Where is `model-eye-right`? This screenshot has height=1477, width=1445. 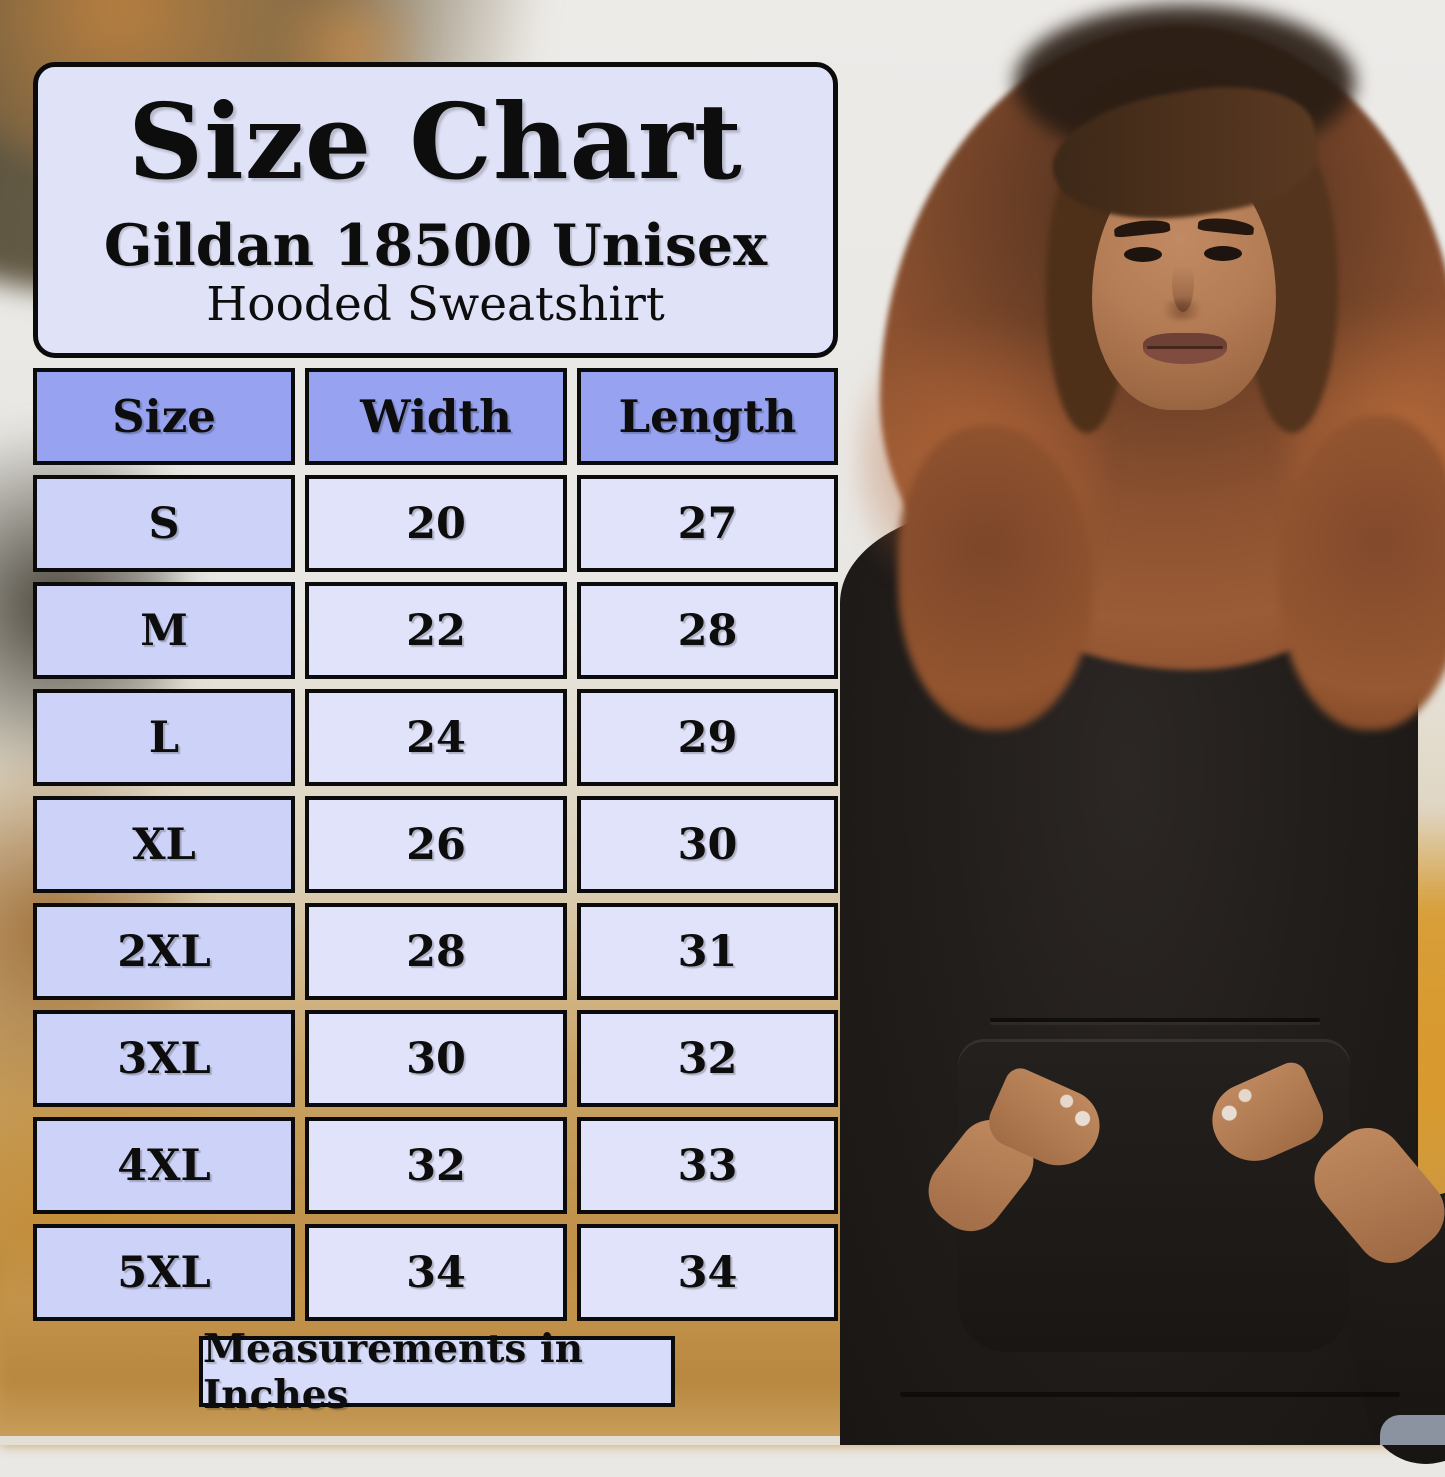
model-eye-right is located at coordinates (1223, 253).